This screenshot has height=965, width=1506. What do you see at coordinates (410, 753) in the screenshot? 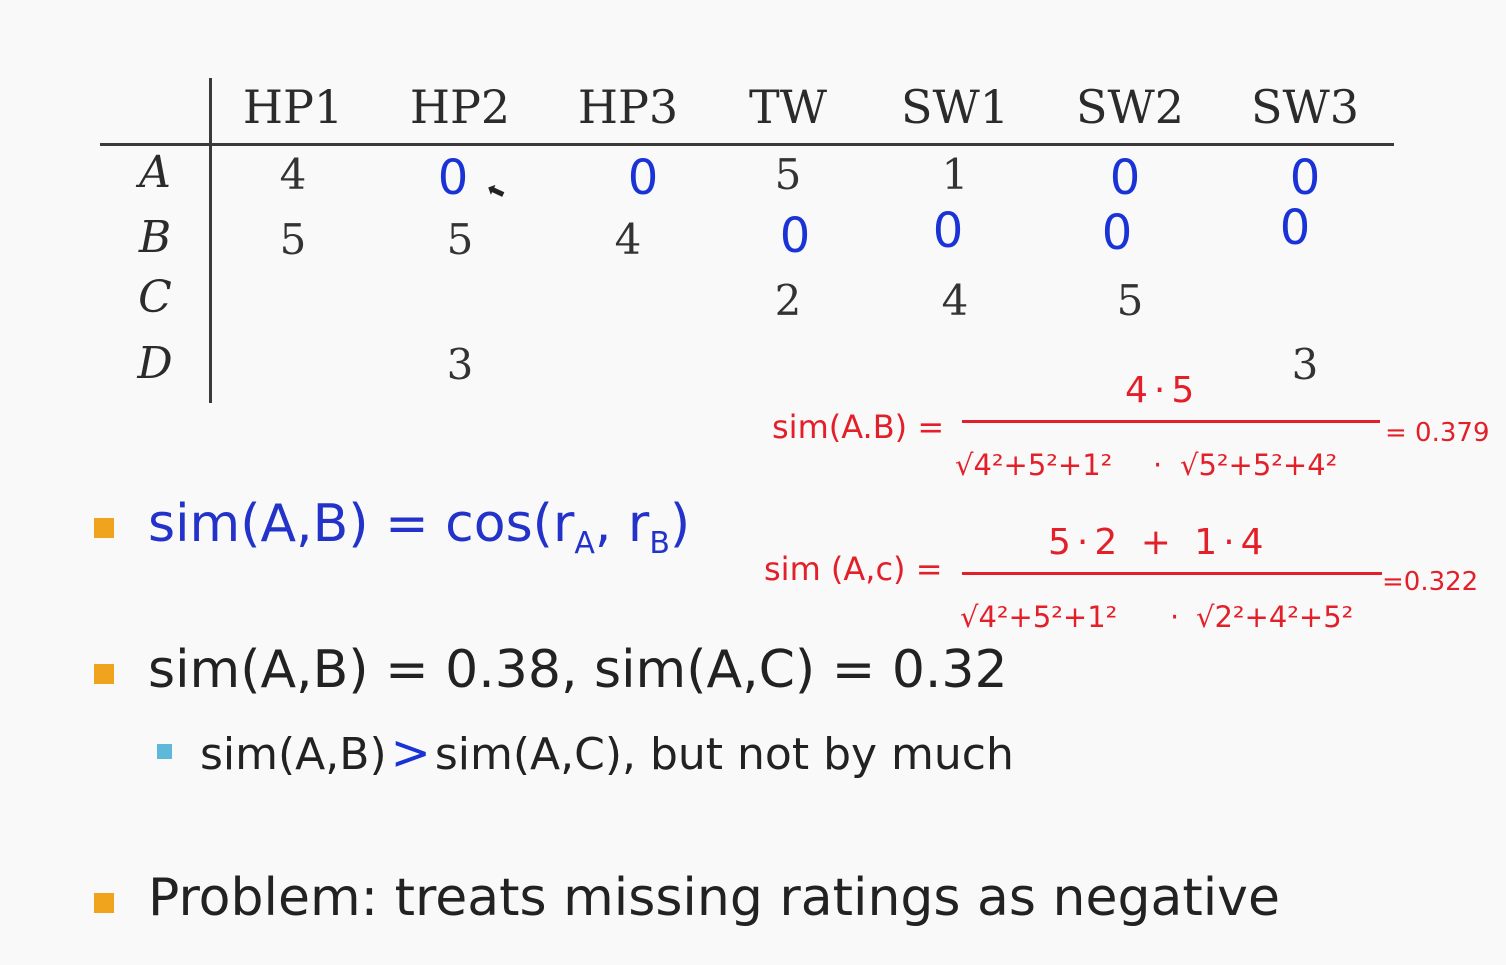
I see `handwritten-greater-than: >` at bounding box center [410, 753].